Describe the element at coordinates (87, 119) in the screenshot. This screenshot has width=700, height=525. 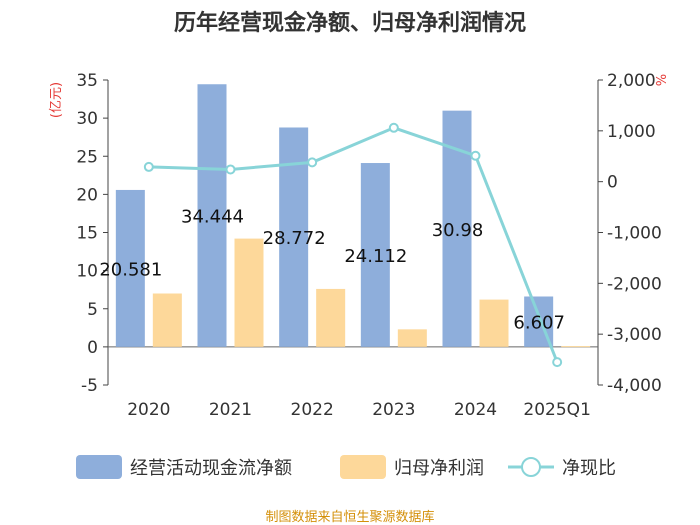
I see `left-tick-label: 30` at that location.